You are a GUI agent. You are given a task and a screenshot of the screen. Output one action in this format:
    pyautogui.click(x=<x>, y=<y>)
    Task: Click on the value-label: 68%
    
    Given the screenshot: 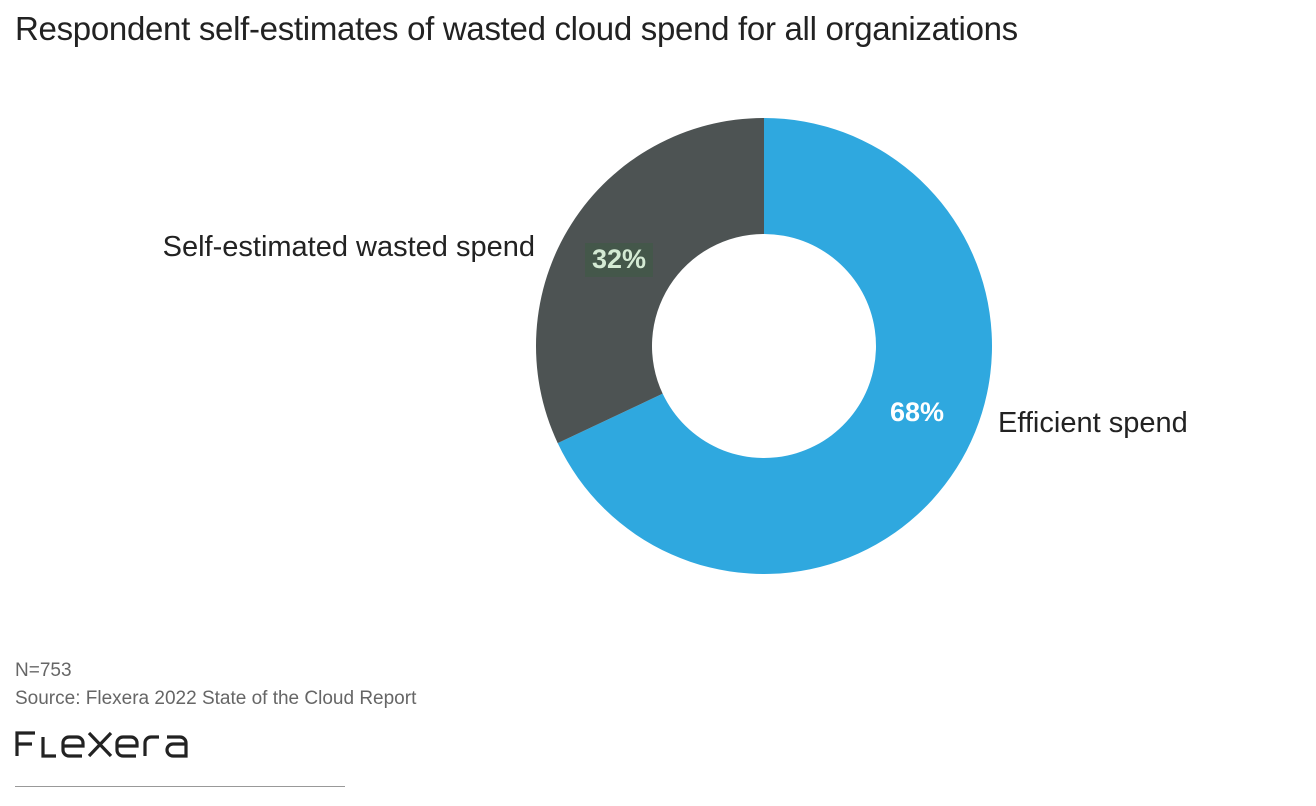 What is the action you would take?
    pyautogui.click(x=917, y=412)
    